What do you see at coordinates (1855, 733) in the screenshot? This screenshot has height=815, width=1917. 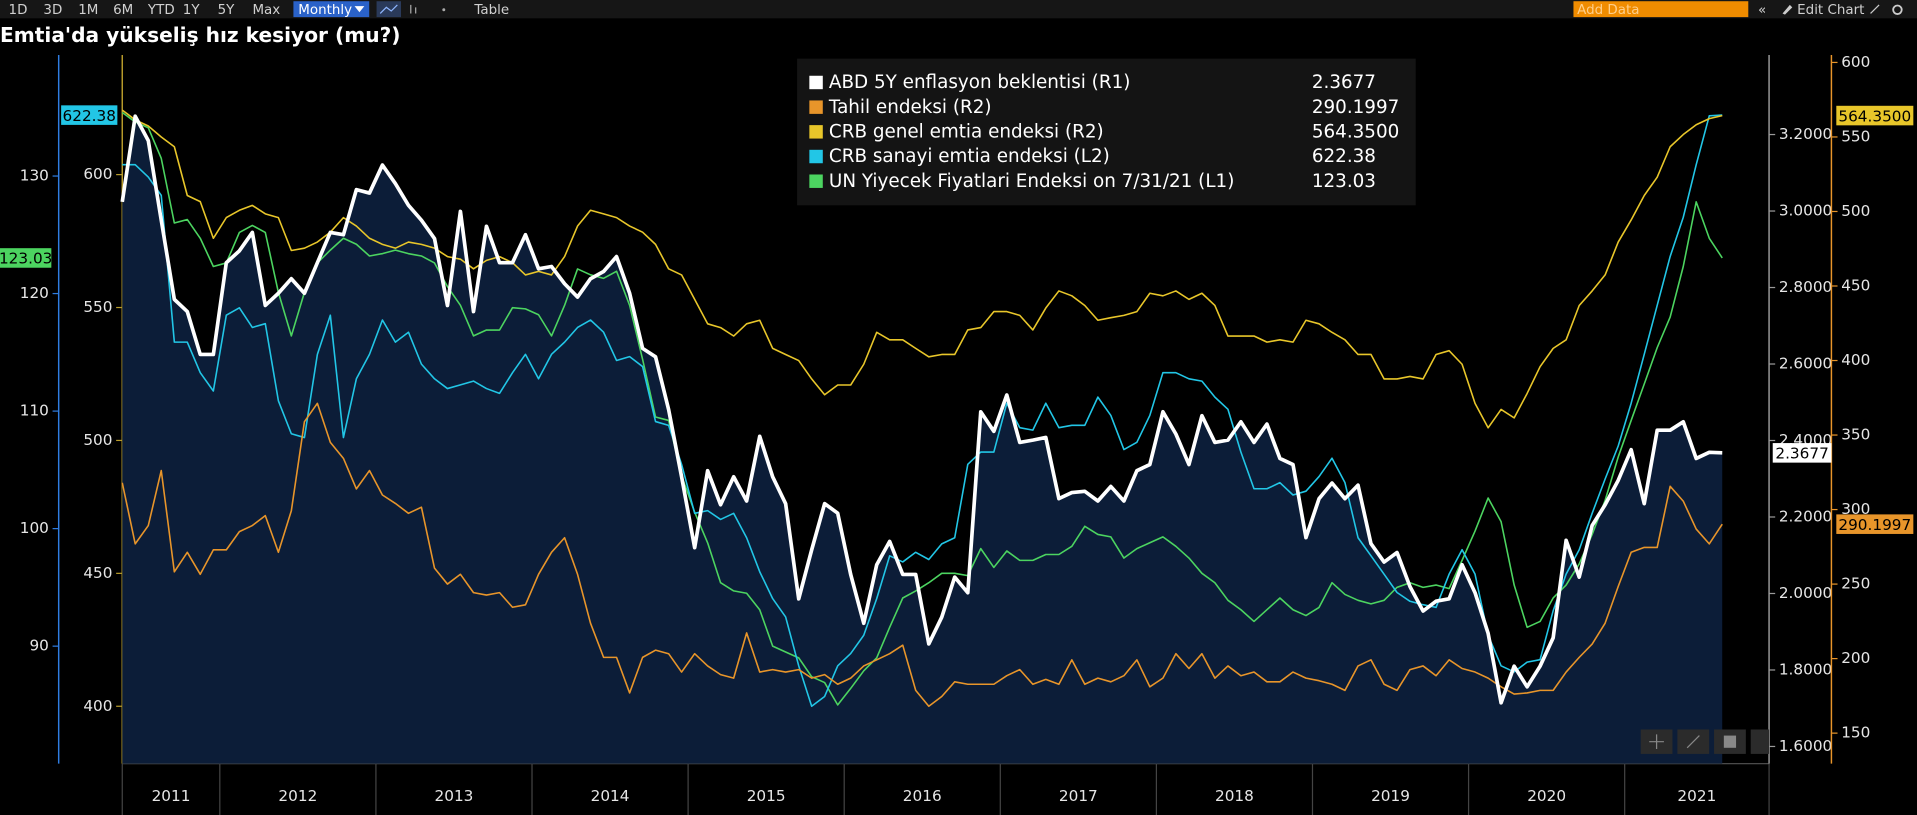 I see `y-tick-label: 150` at bounding box center [1855, 733].